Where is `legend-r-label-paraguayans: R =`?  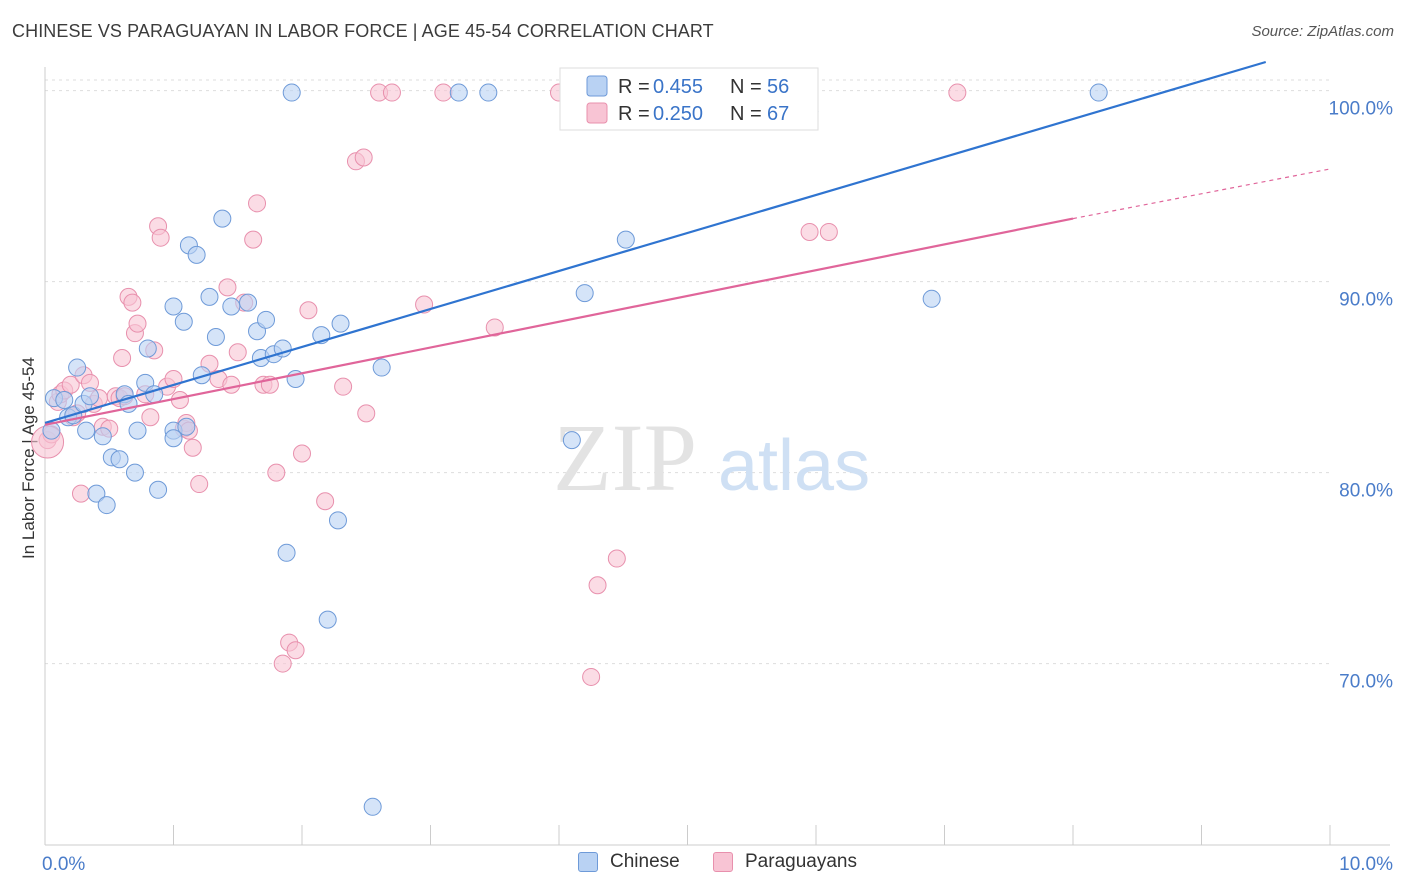 legend-r-label-paraguayans: R = is located at coordinates (634, 114).